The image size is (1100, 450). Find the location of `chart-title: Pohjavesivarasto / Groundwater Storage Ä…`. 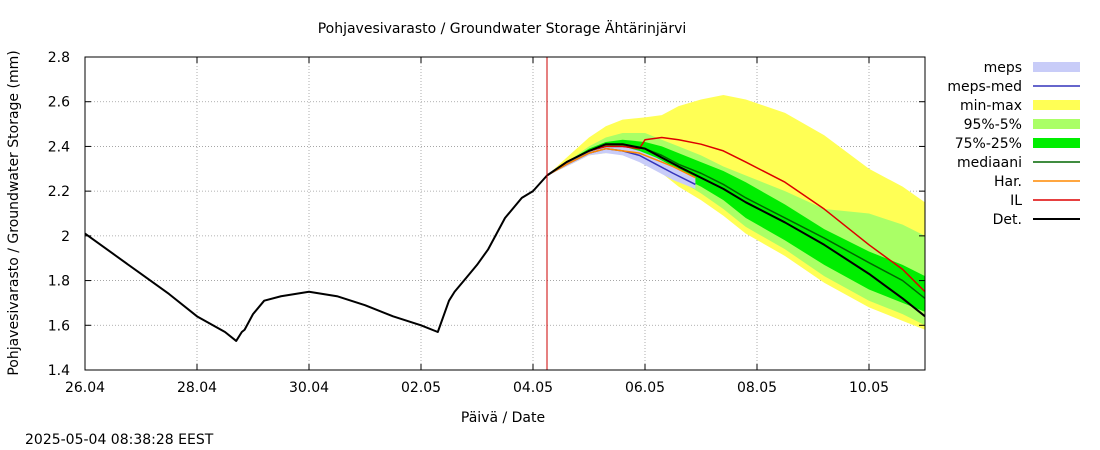

chart-title: Pohjavesivarasto / Groundwater Storage Ä… is located at coordinates (502, 28).